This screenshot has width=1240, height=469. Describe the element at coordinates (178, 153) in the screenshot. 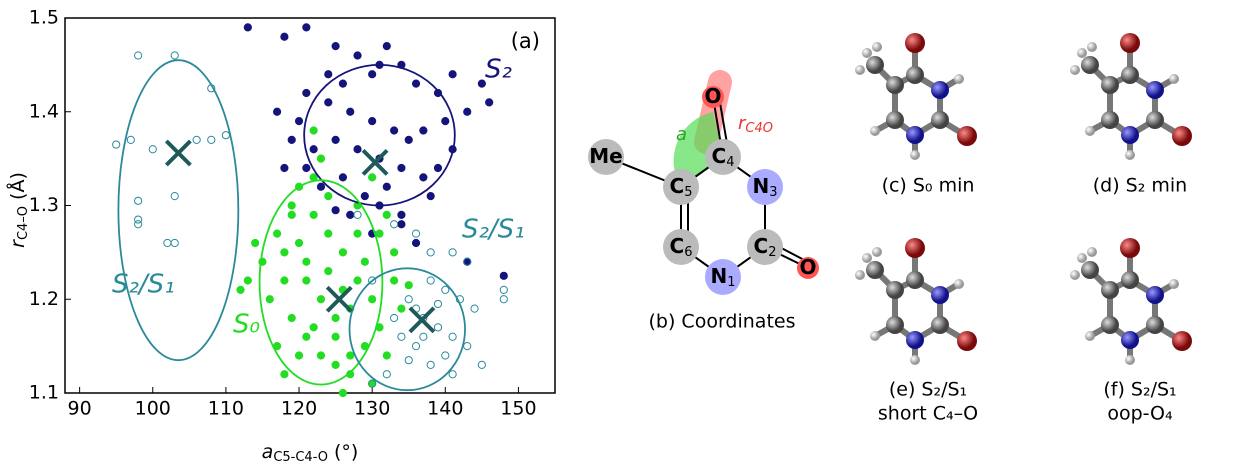

I see `cluster-center` at that location.